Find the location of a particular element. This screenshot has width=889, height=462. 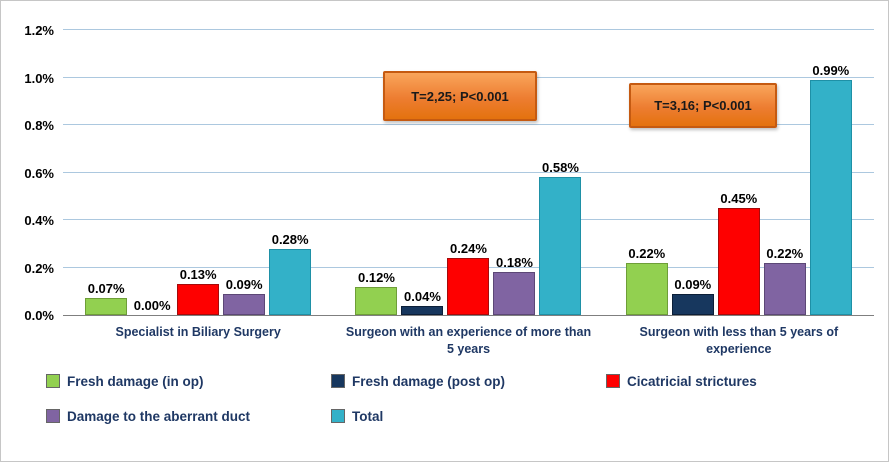

legend-swatch-cicatricial-strictures is located at coordinates (613, 381).